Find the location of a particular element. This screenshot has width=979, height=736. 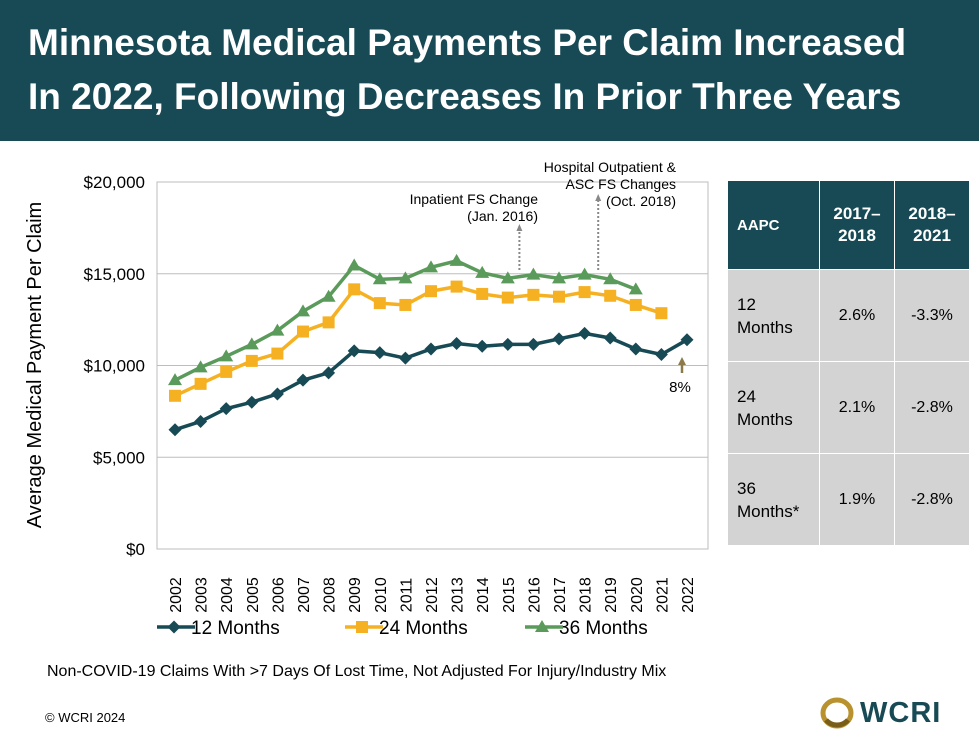

wcri-logo-text: WCRI is located at coordinates (901, 713).